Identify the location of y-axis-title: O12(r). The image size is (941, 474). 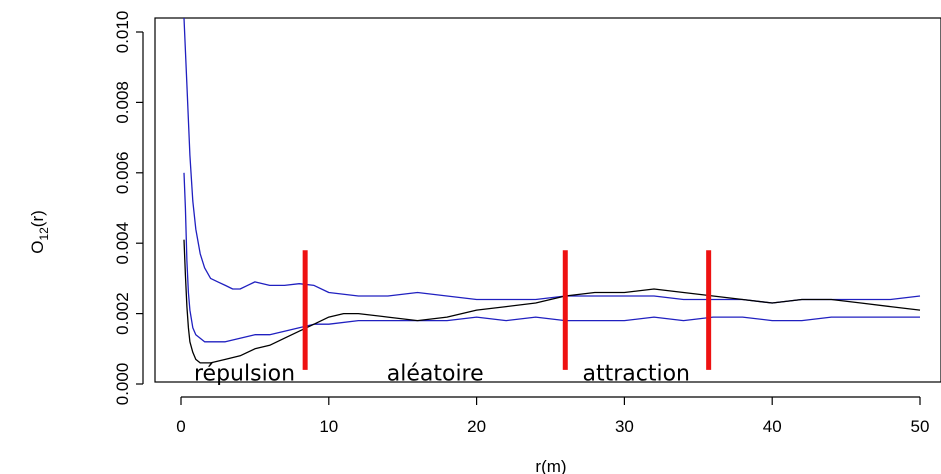
(39, 232).